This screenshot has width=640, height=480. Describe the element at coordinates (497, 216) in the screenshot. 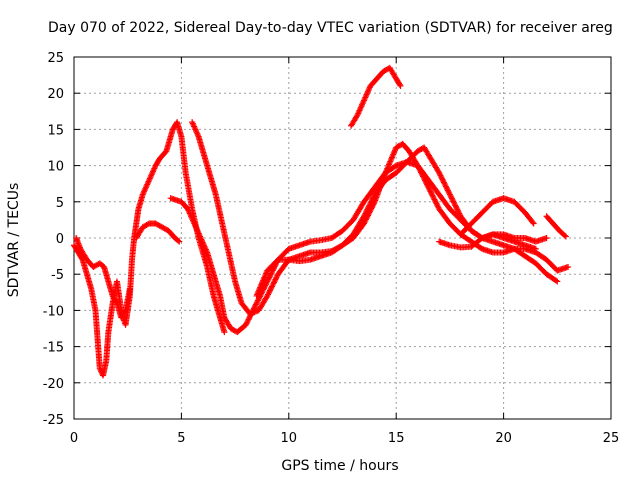

I see `series-arc8` at that location.